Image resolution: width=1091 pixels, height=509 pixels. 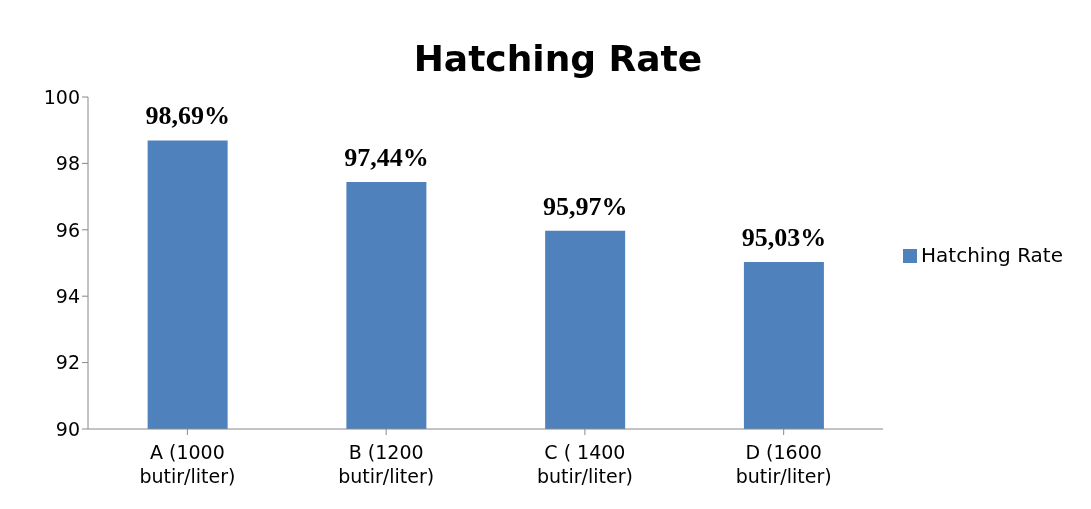 I want to click on legend-label: Hatching Rate, so click(x=992, y=254).